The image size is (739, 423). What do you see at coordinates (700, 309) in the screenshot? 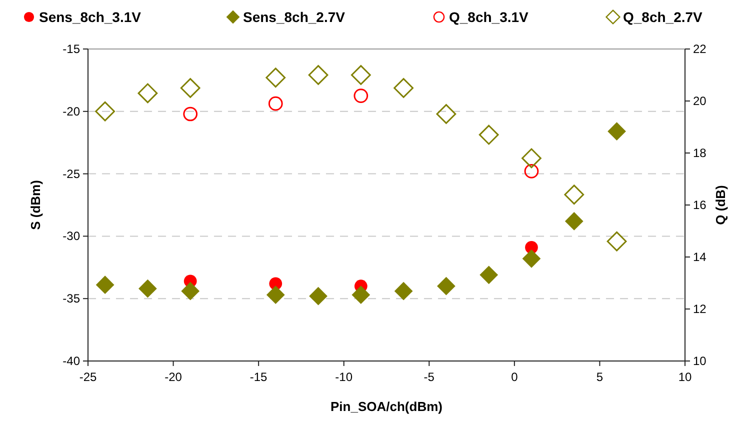
I see `y2-tick-label: 12` at bounding box center [700, 309].